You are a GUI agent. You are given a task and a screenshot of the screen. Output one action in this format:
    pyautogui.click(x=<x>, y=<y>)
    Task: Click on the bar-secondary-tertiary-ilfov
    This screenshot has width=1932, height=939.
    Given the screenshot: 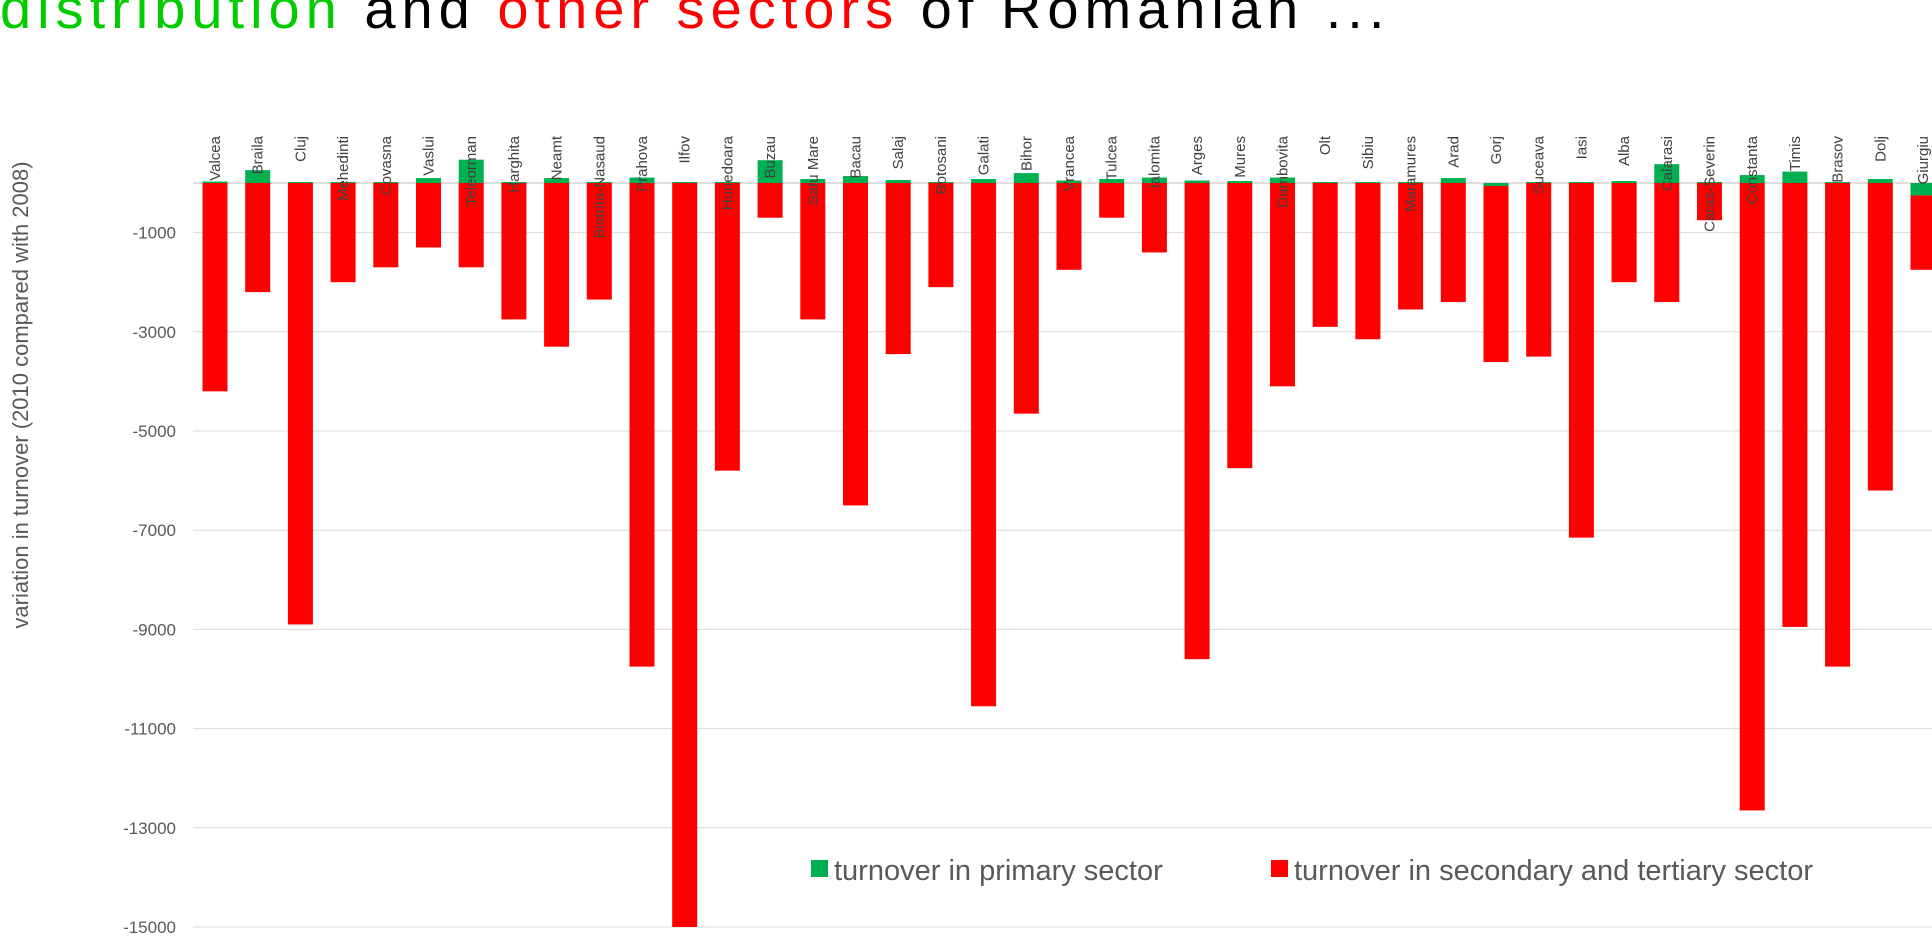 What is the action you would take?
    pyautogui.click(x=684, y=555)
    